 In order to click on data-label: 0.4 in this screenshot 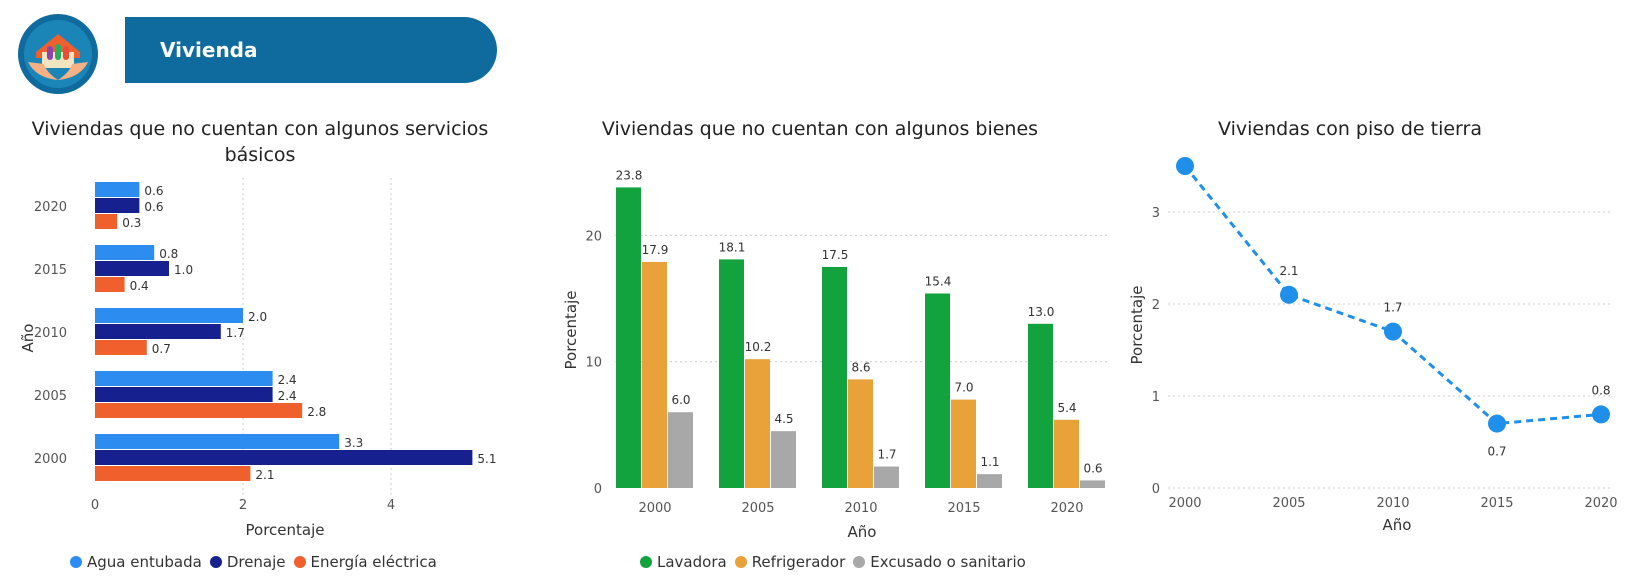, I will do `click(139, 286)`.